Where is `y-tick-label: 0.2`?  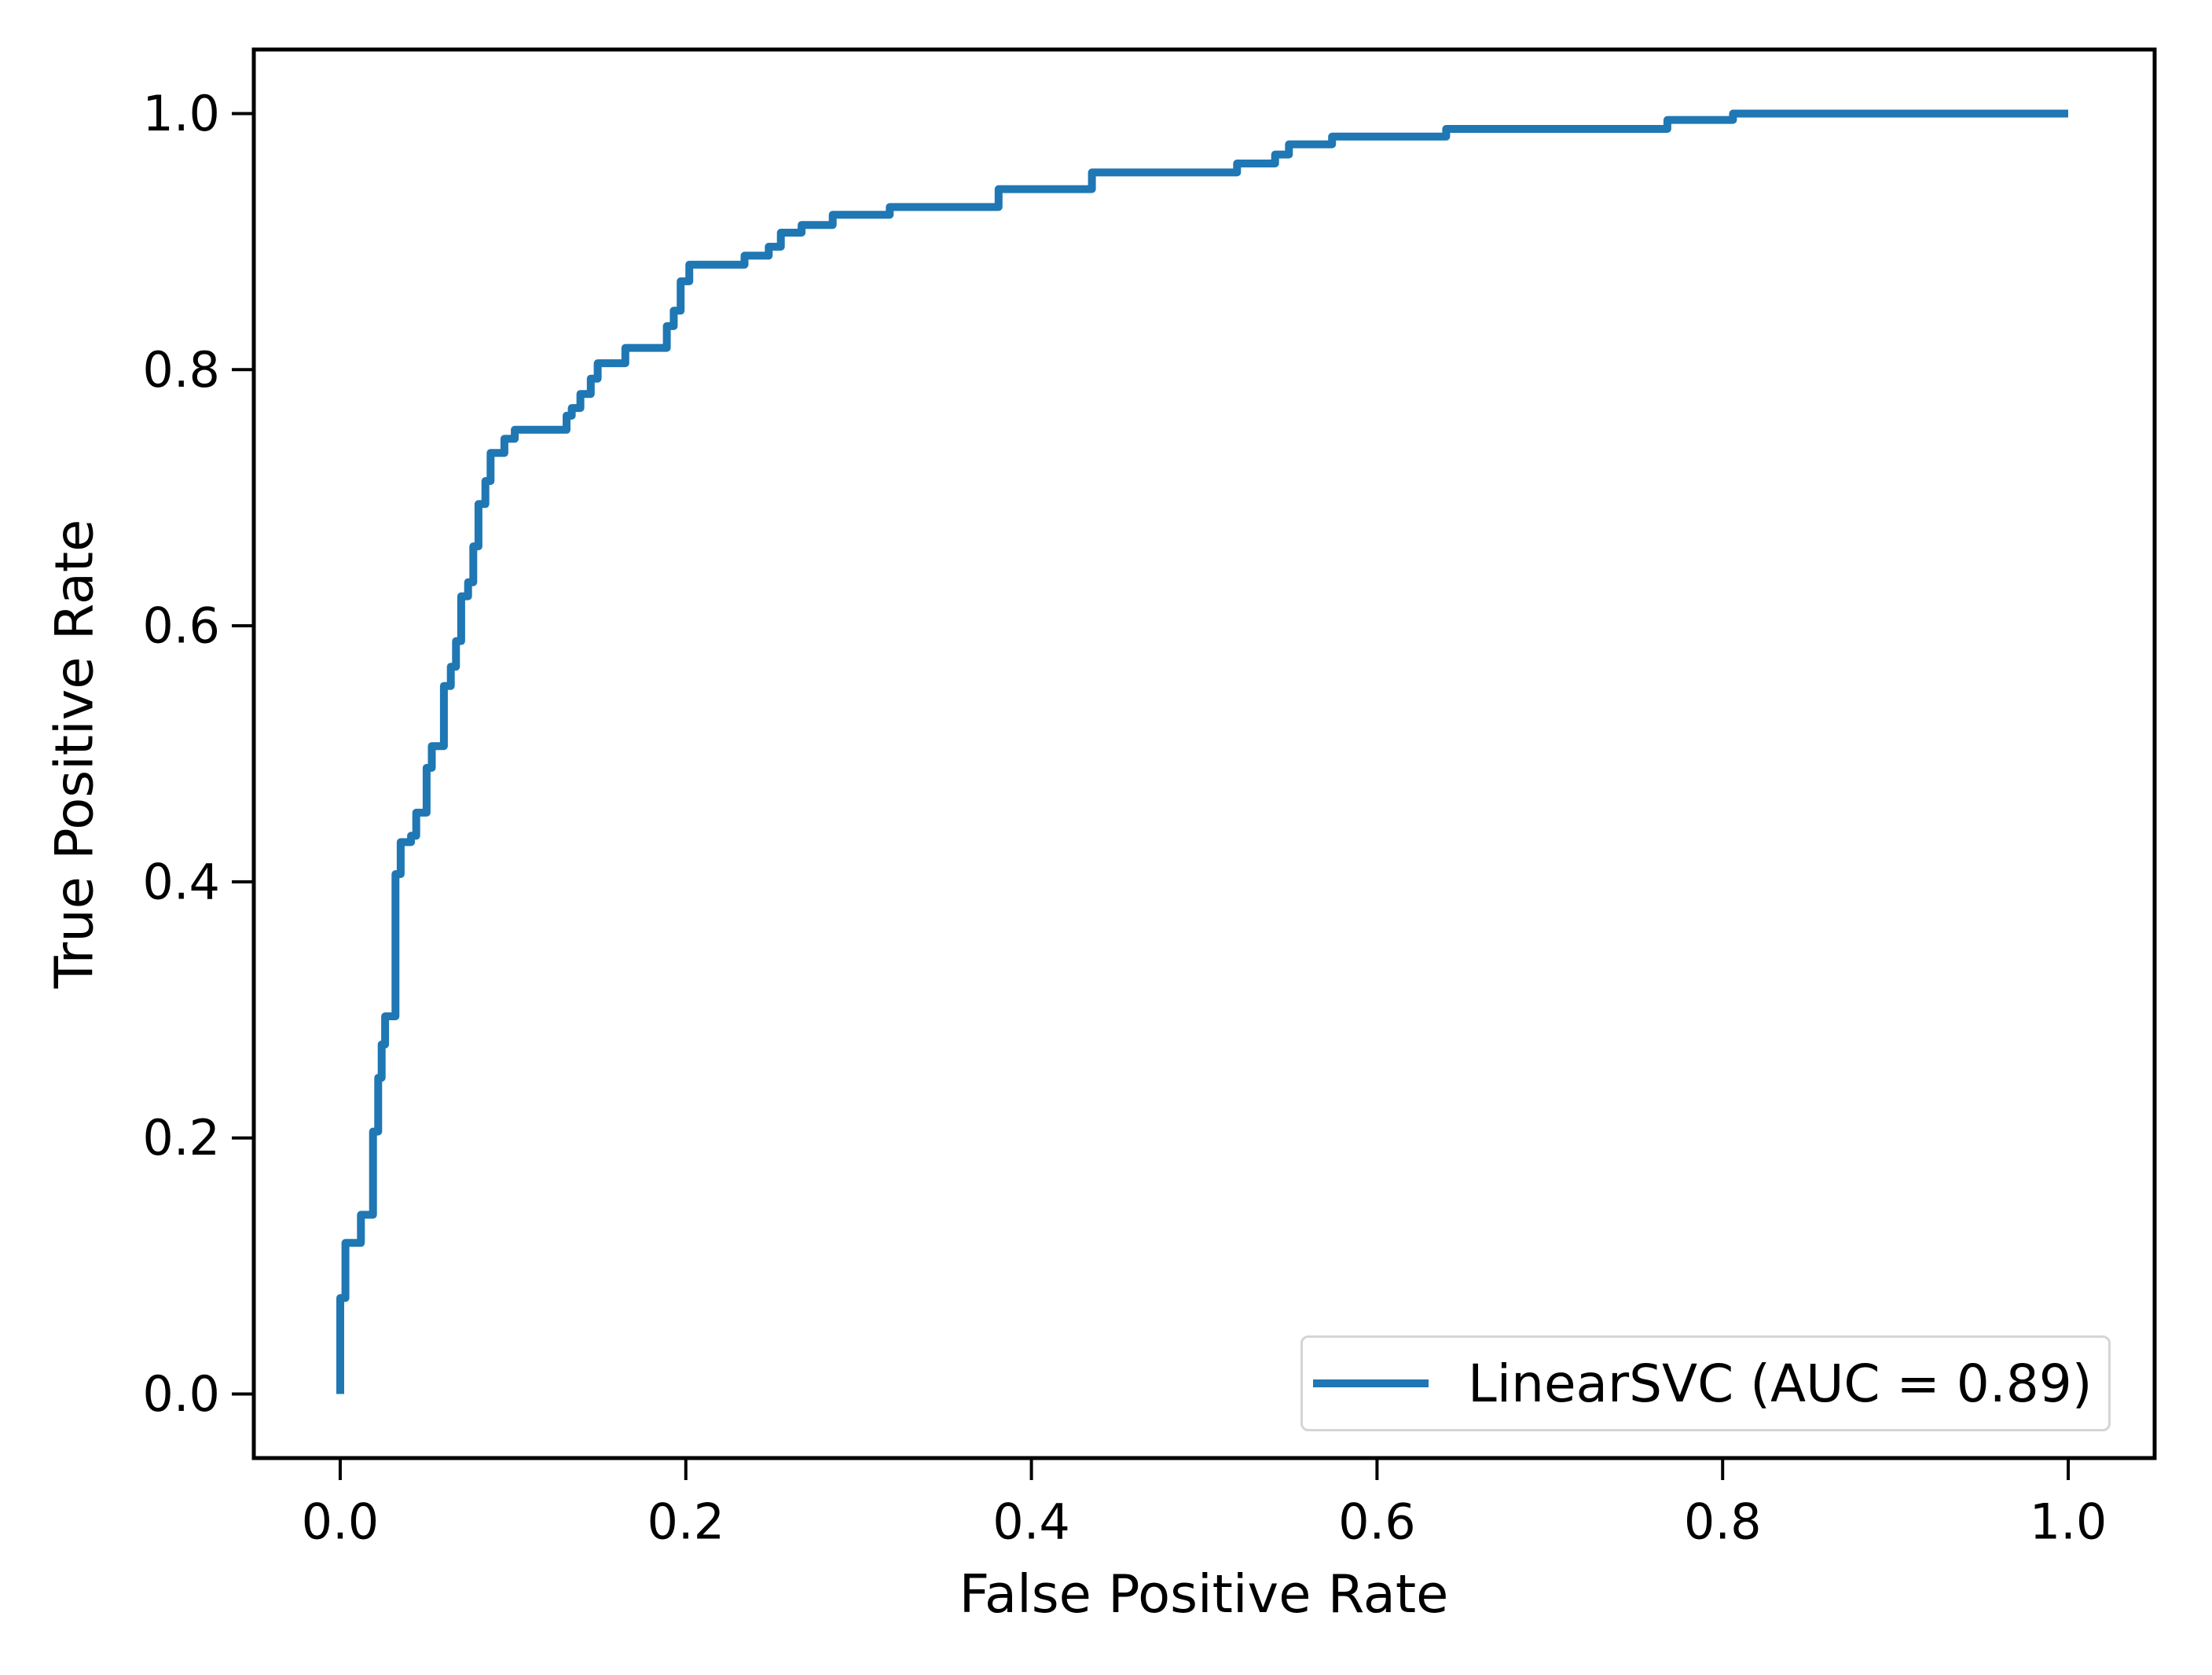 y-tick-label: 0.2 is located at coordinates (181, 1137).